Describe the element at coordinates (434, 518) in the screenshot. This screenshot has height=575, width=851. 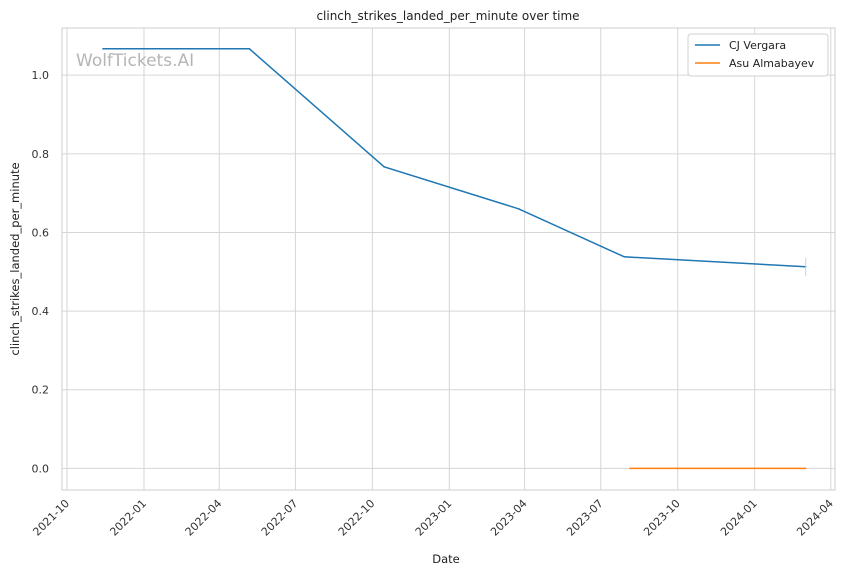
I see `x-tick-label: 2023-01` at that location.